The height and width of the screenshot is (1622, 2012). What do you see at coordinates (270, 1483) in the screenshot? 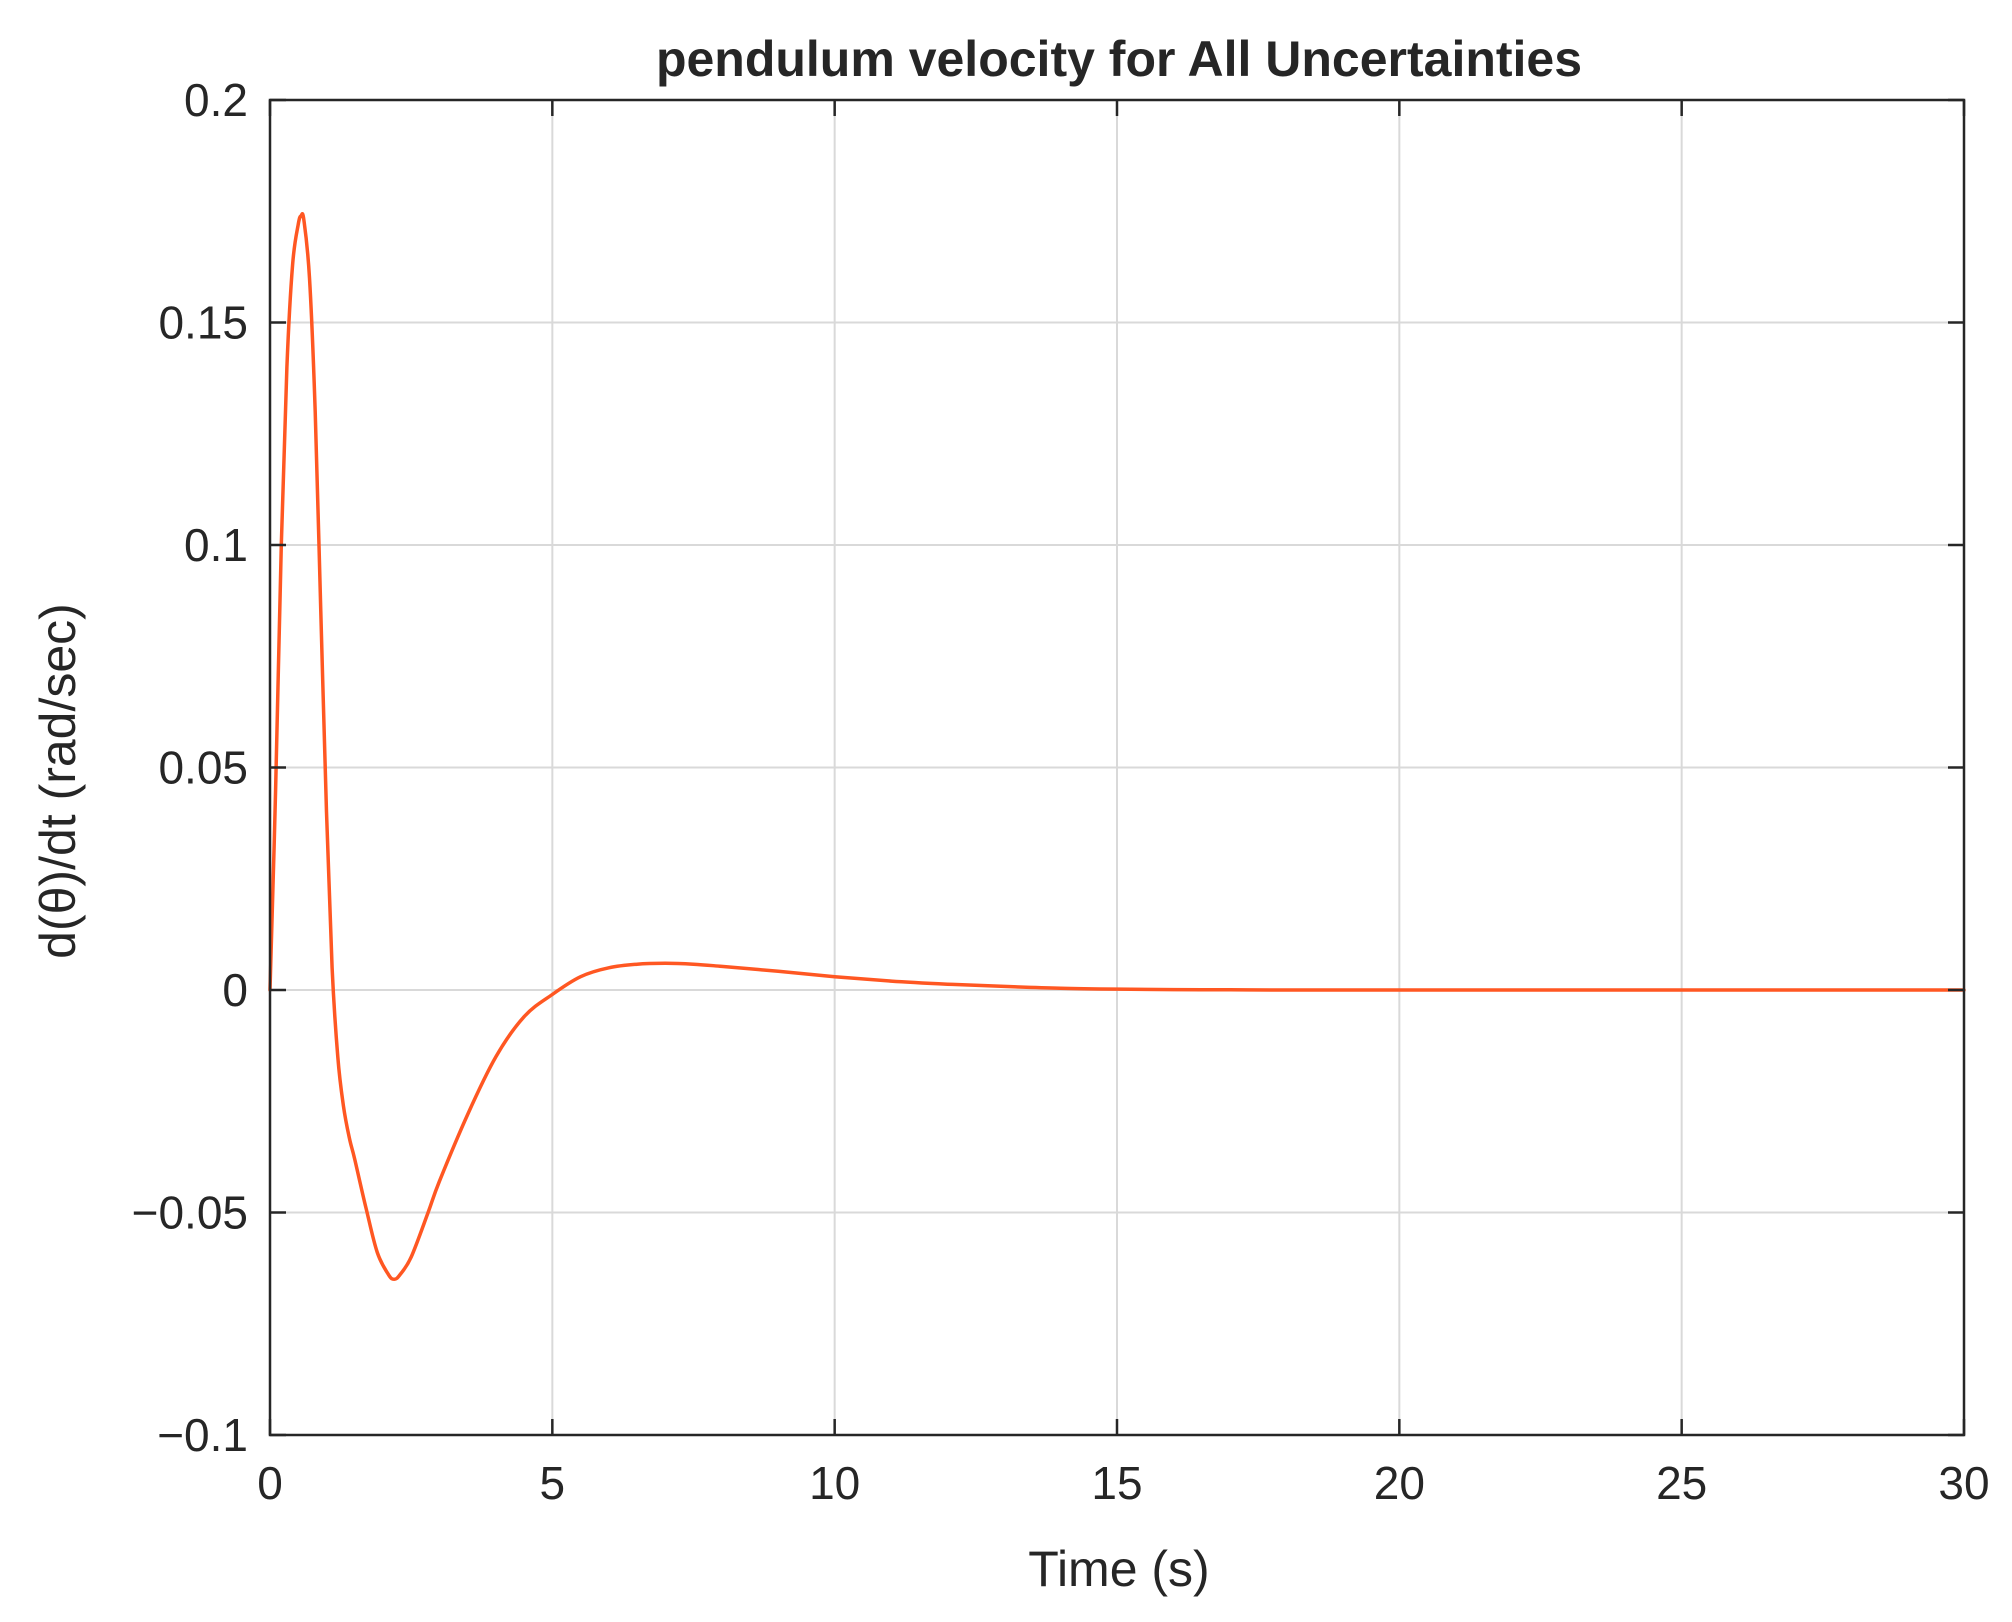
I see `x-tick-label: 0` at bounding box center [270, 1483].